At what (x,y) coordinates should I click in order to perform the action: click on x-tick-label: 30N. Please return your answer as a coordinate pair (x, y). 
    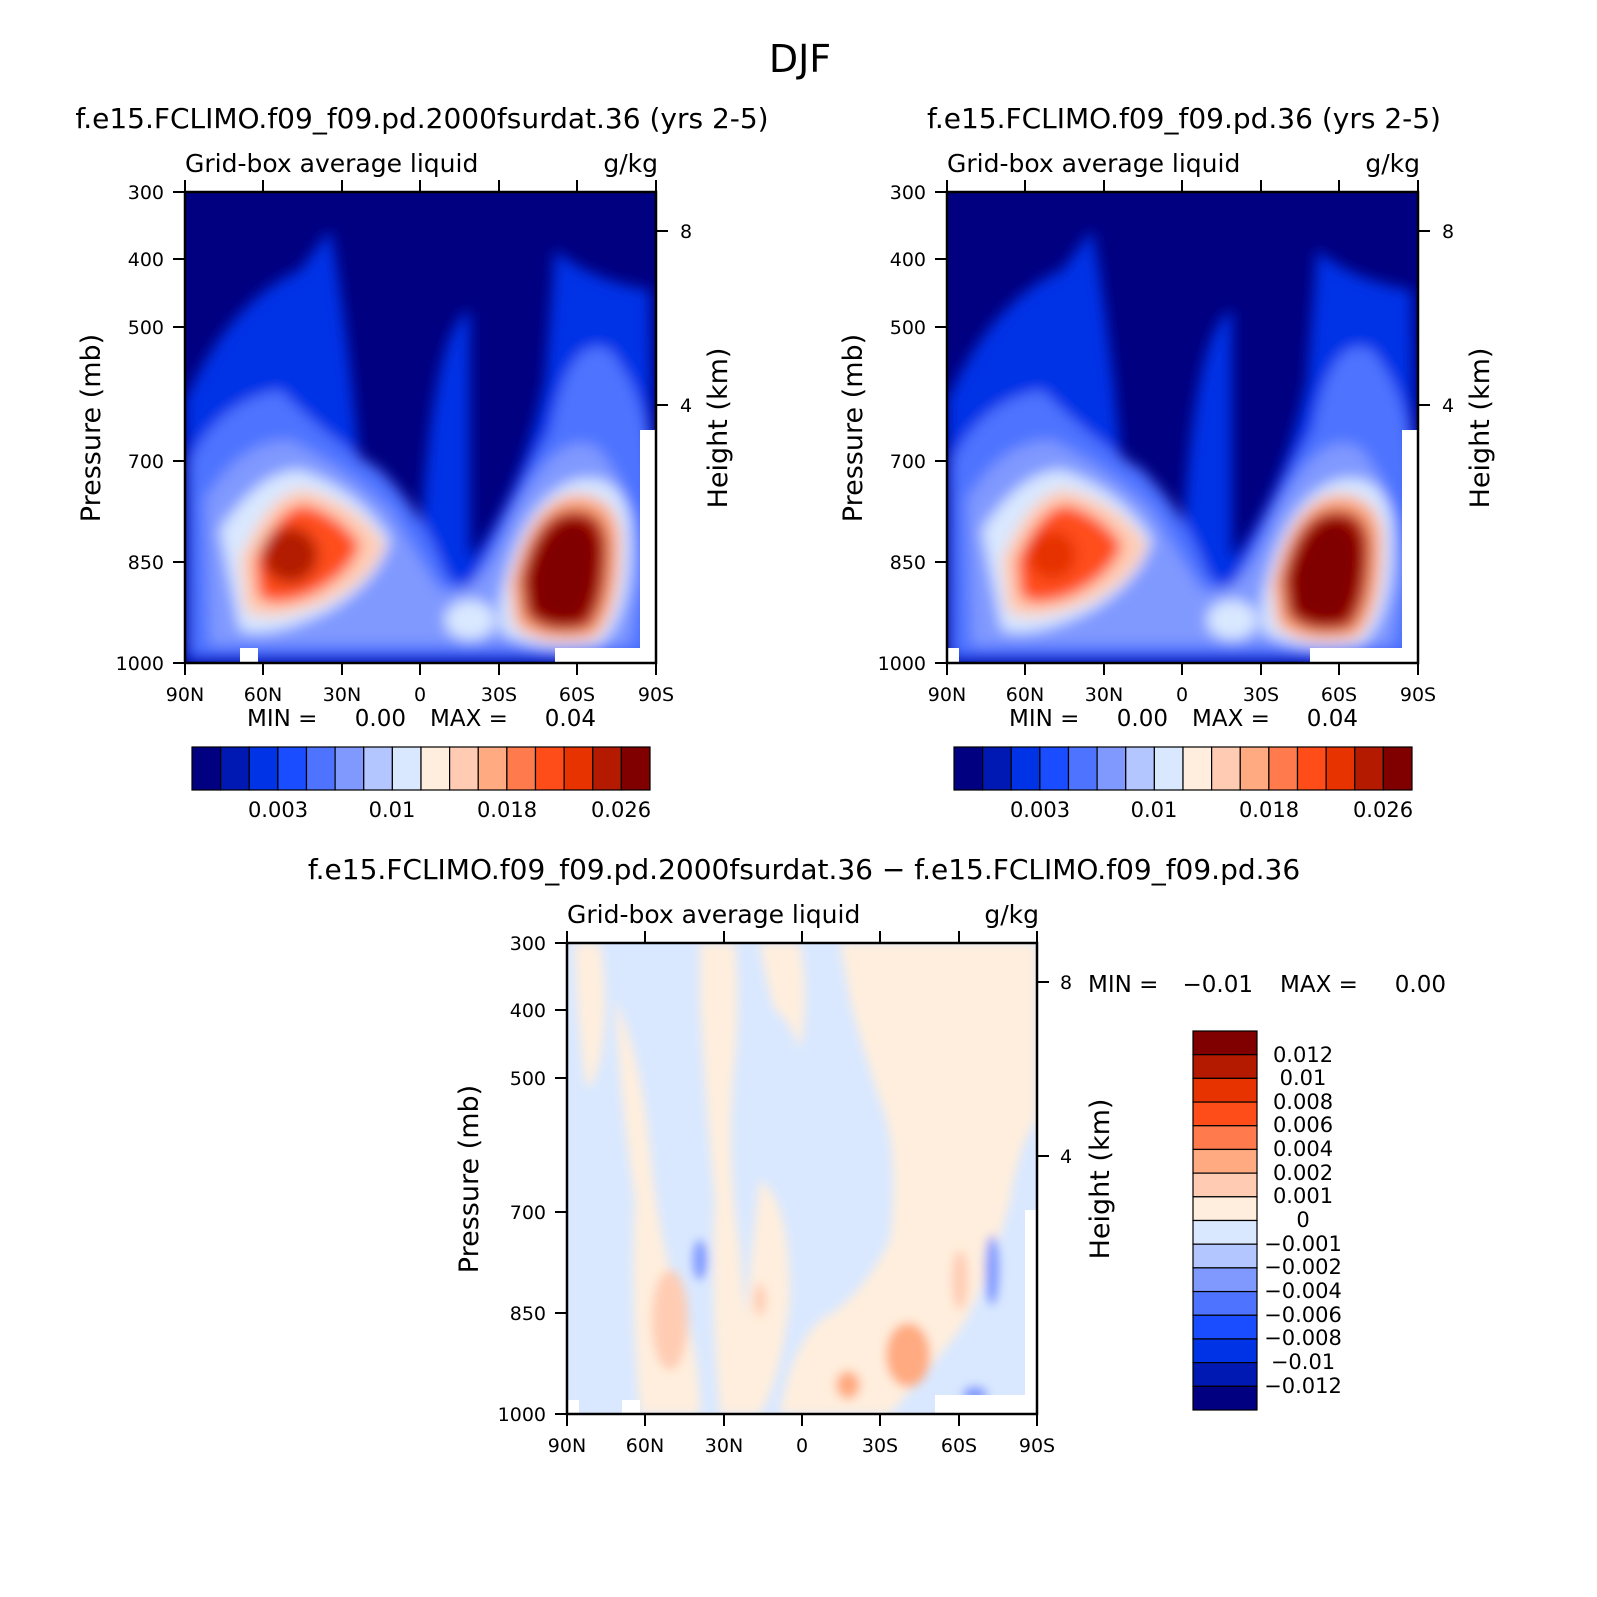
    Looking at the image, I should click on (342, 695).